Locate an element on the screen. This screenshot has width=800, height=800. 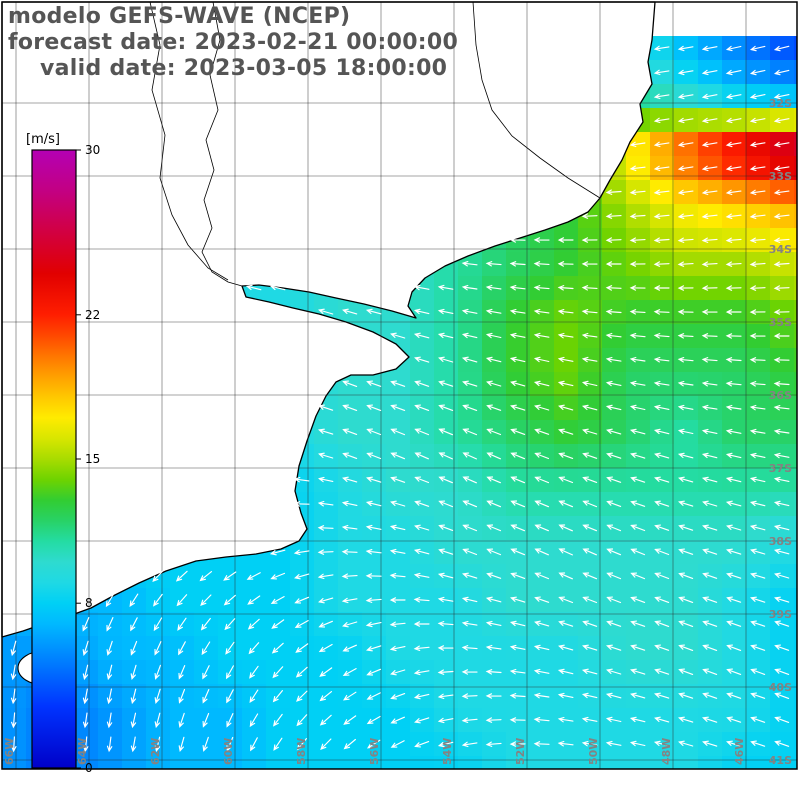
colorbar-tick-label: 15 is located at coordinates (92, 459).